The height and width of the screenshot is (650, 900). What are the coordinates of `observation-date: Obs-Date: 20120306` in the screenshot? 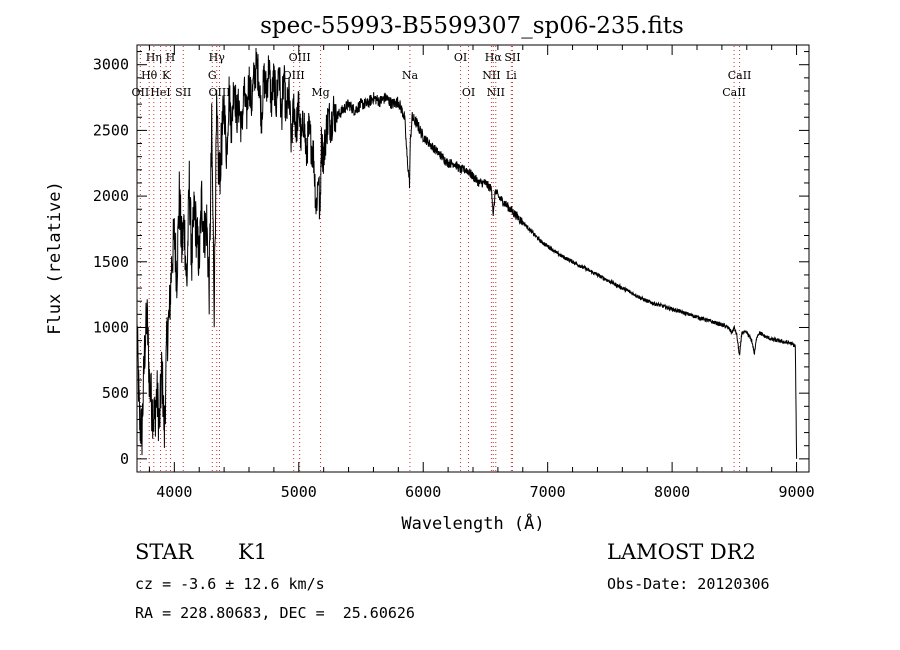 It's located at (688, 584).